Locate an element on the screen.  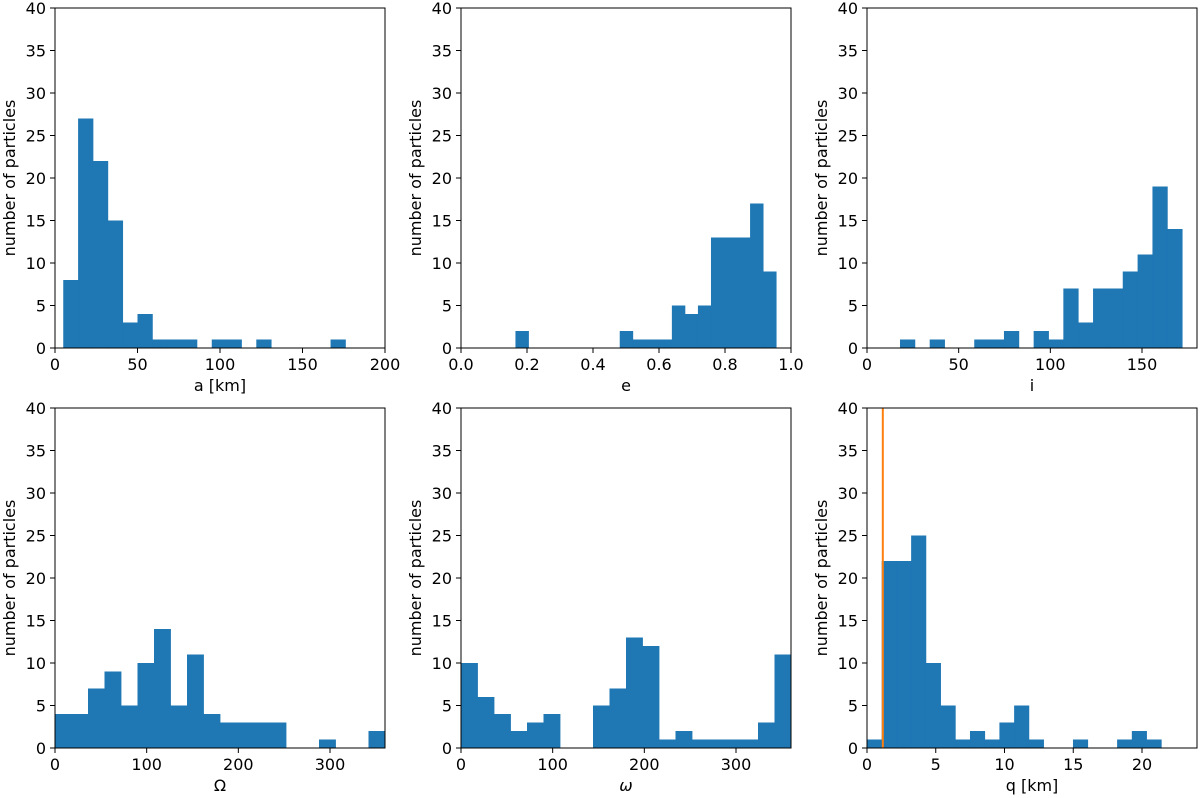
x-axis-label: ω is located at coordinates (625, 785).